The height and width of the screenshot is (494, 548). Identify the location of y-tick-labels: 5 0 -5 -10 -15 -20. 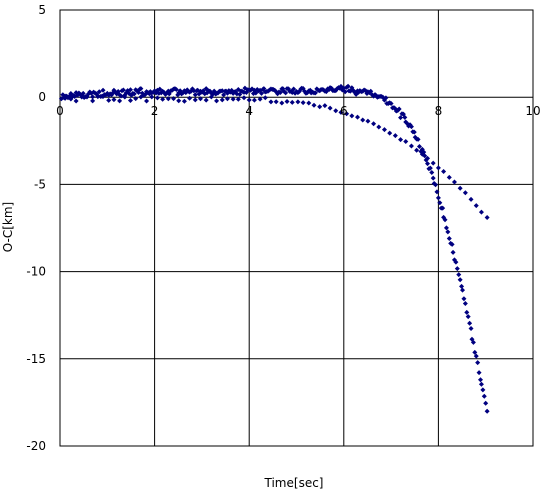
(36, 228).